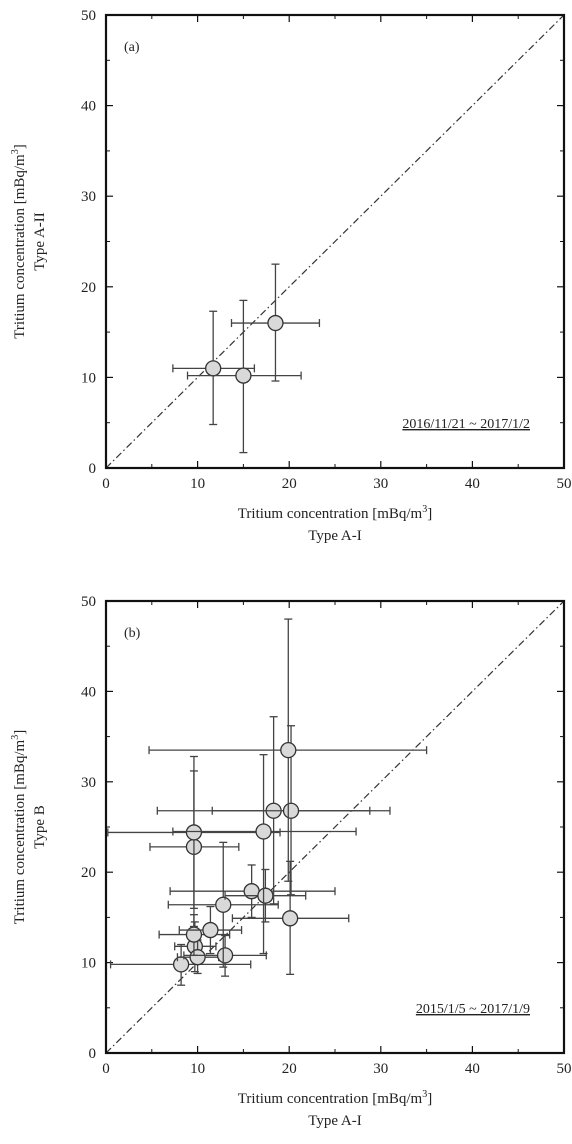 Image resolution: width=572 pixels, height=1144 pixels. What do you see at coordinates (473, 1009) in the screenshot?
I see `date-range-label: 2015/1/5 ~ 2017/1/9` at bounding box center [473, 1009].